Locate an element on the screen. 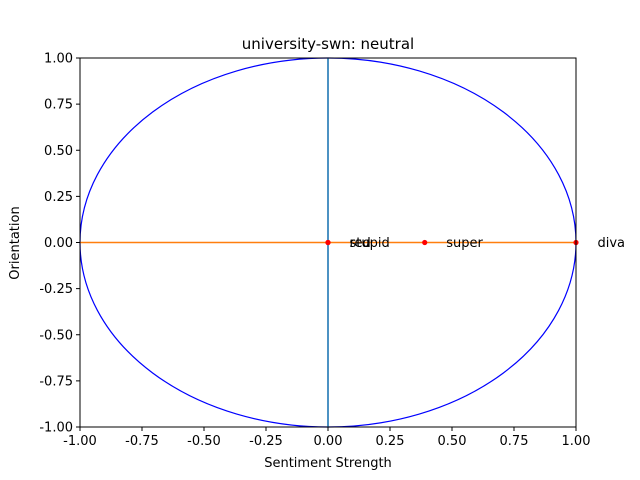 The width and height of the screenshot is (640, 480). y-tick-label: 0.25 is located at coordinates (58, 197).